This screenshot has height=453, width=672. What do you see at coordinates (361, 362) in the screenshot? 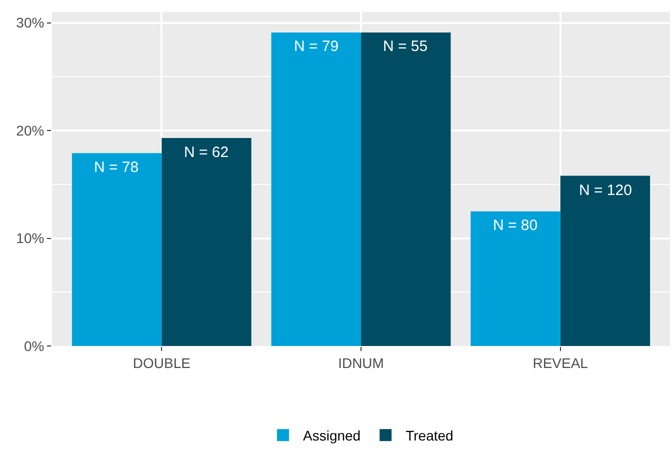
I see `x-tick-label: IDNUM` at bounding box center [361, 362].